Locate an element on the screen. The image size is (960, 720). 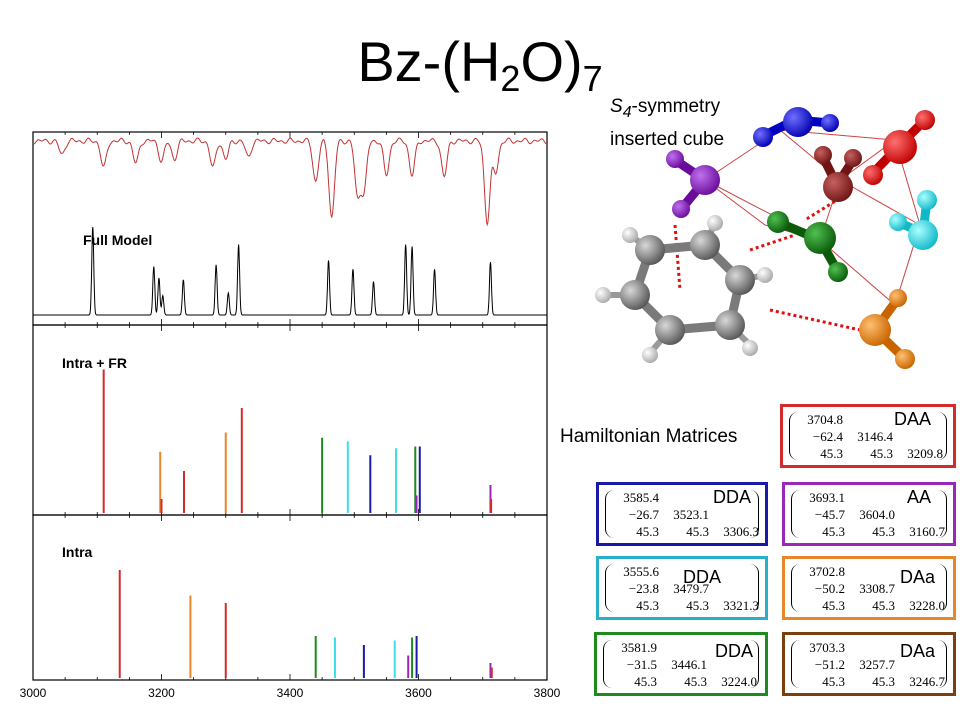
model-spectrum is located at coordinates (290, 271).